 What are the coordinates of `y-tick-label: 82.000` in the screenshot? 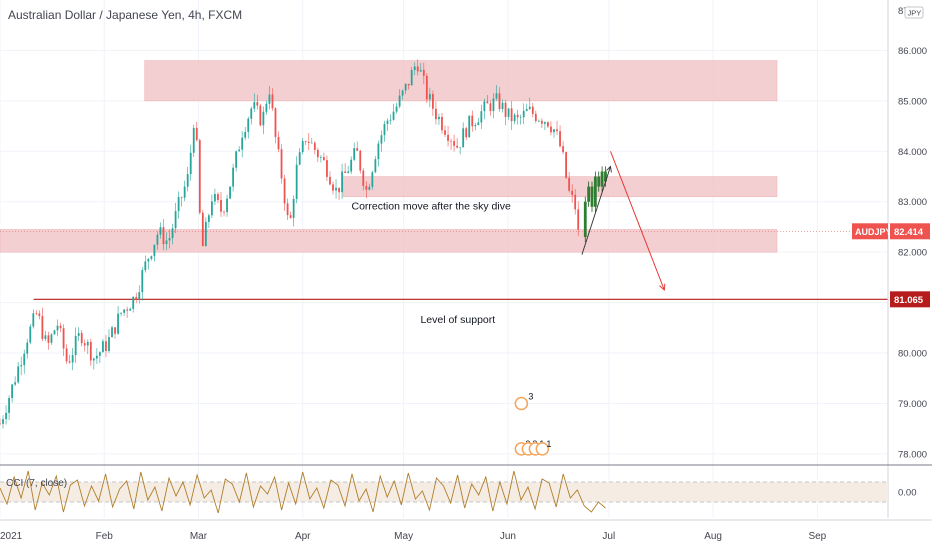 It's located at (912, 253).